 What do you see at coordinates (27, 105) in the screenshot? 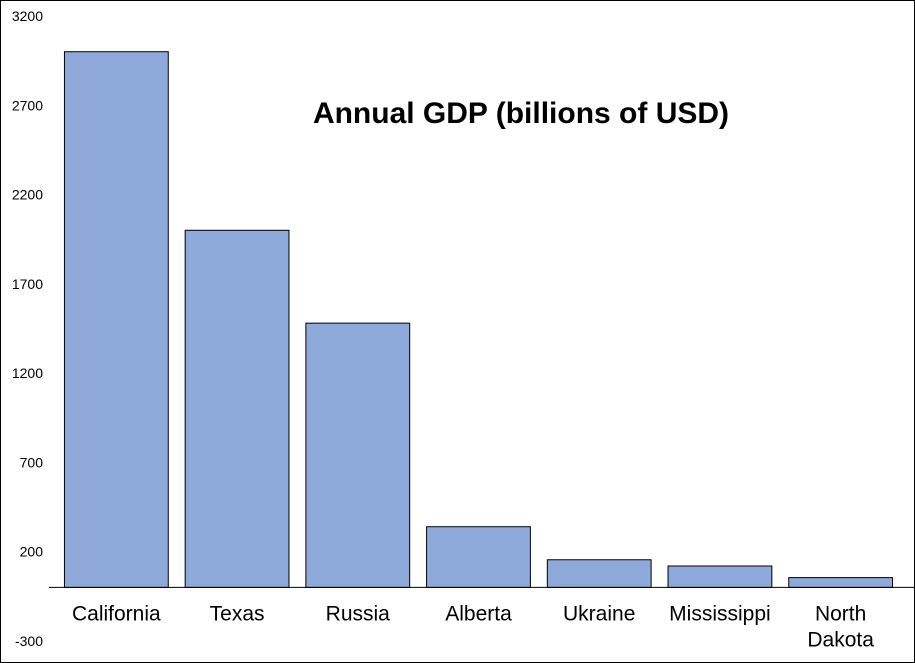
I see `y-tick-label: 2700` at bounding box center [27, 105].